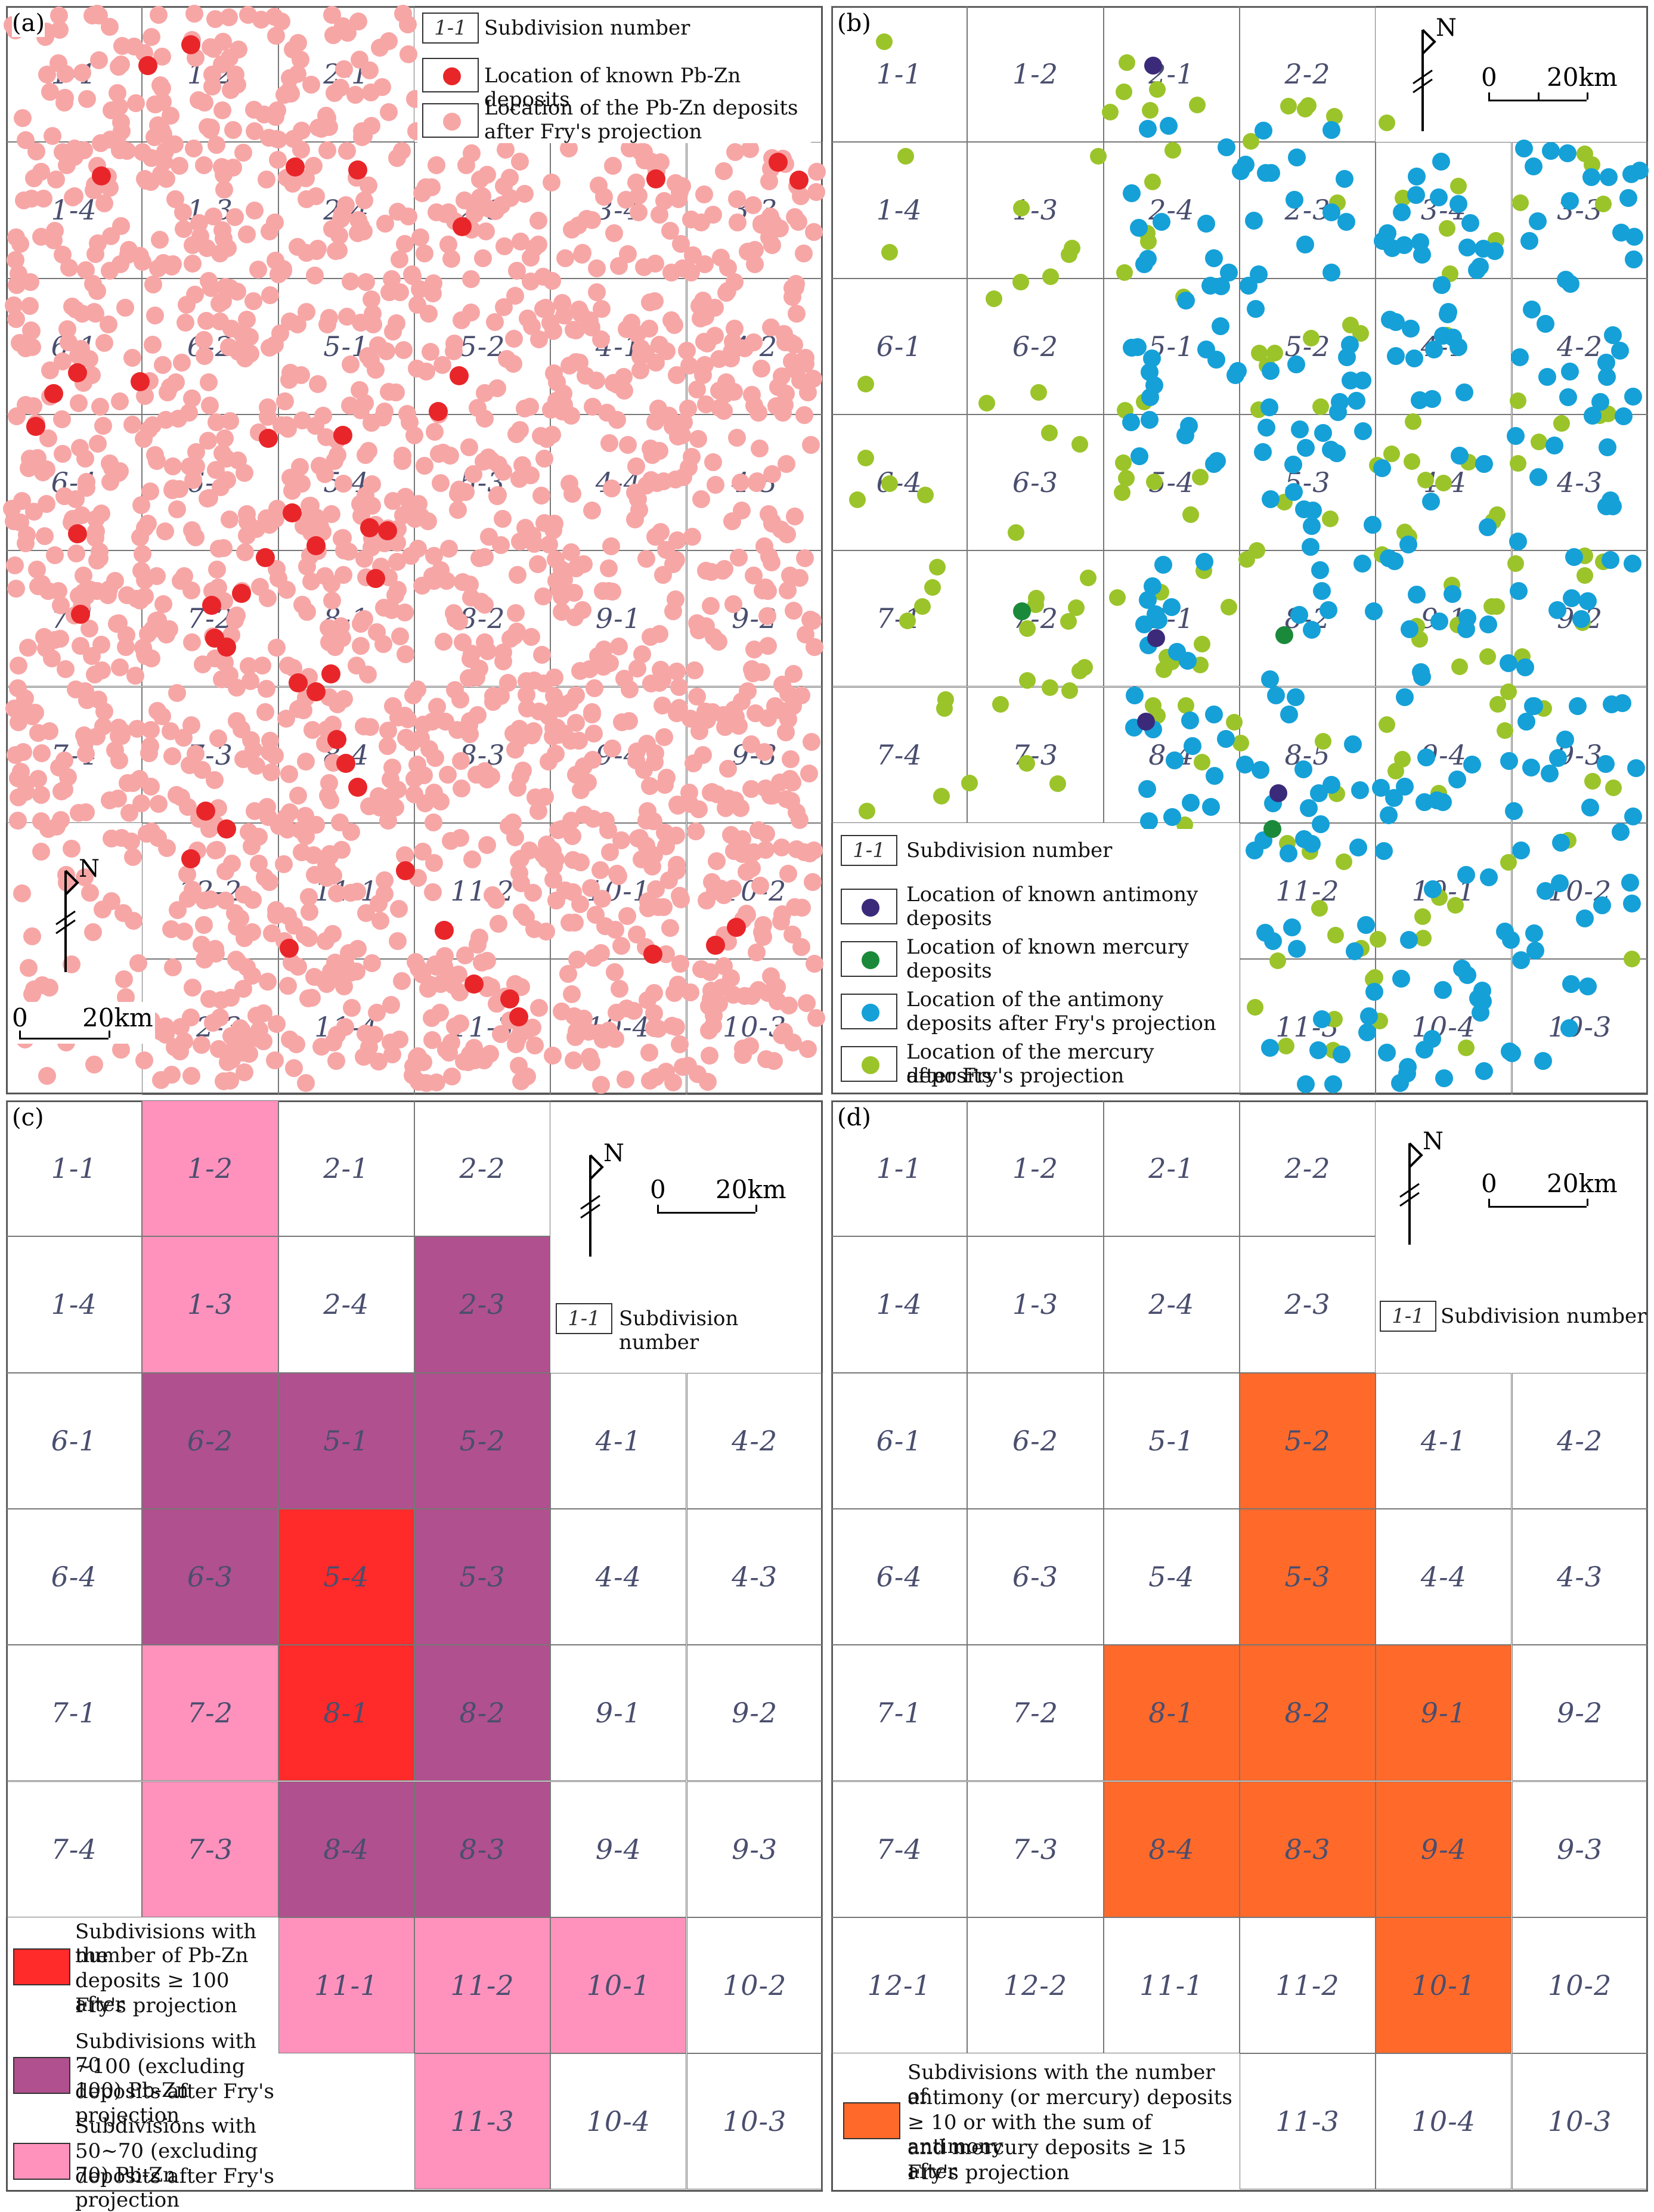 The image size is (1654, 2212). I want to click on legend-hg-known-swatch-box, so click(869, 959).